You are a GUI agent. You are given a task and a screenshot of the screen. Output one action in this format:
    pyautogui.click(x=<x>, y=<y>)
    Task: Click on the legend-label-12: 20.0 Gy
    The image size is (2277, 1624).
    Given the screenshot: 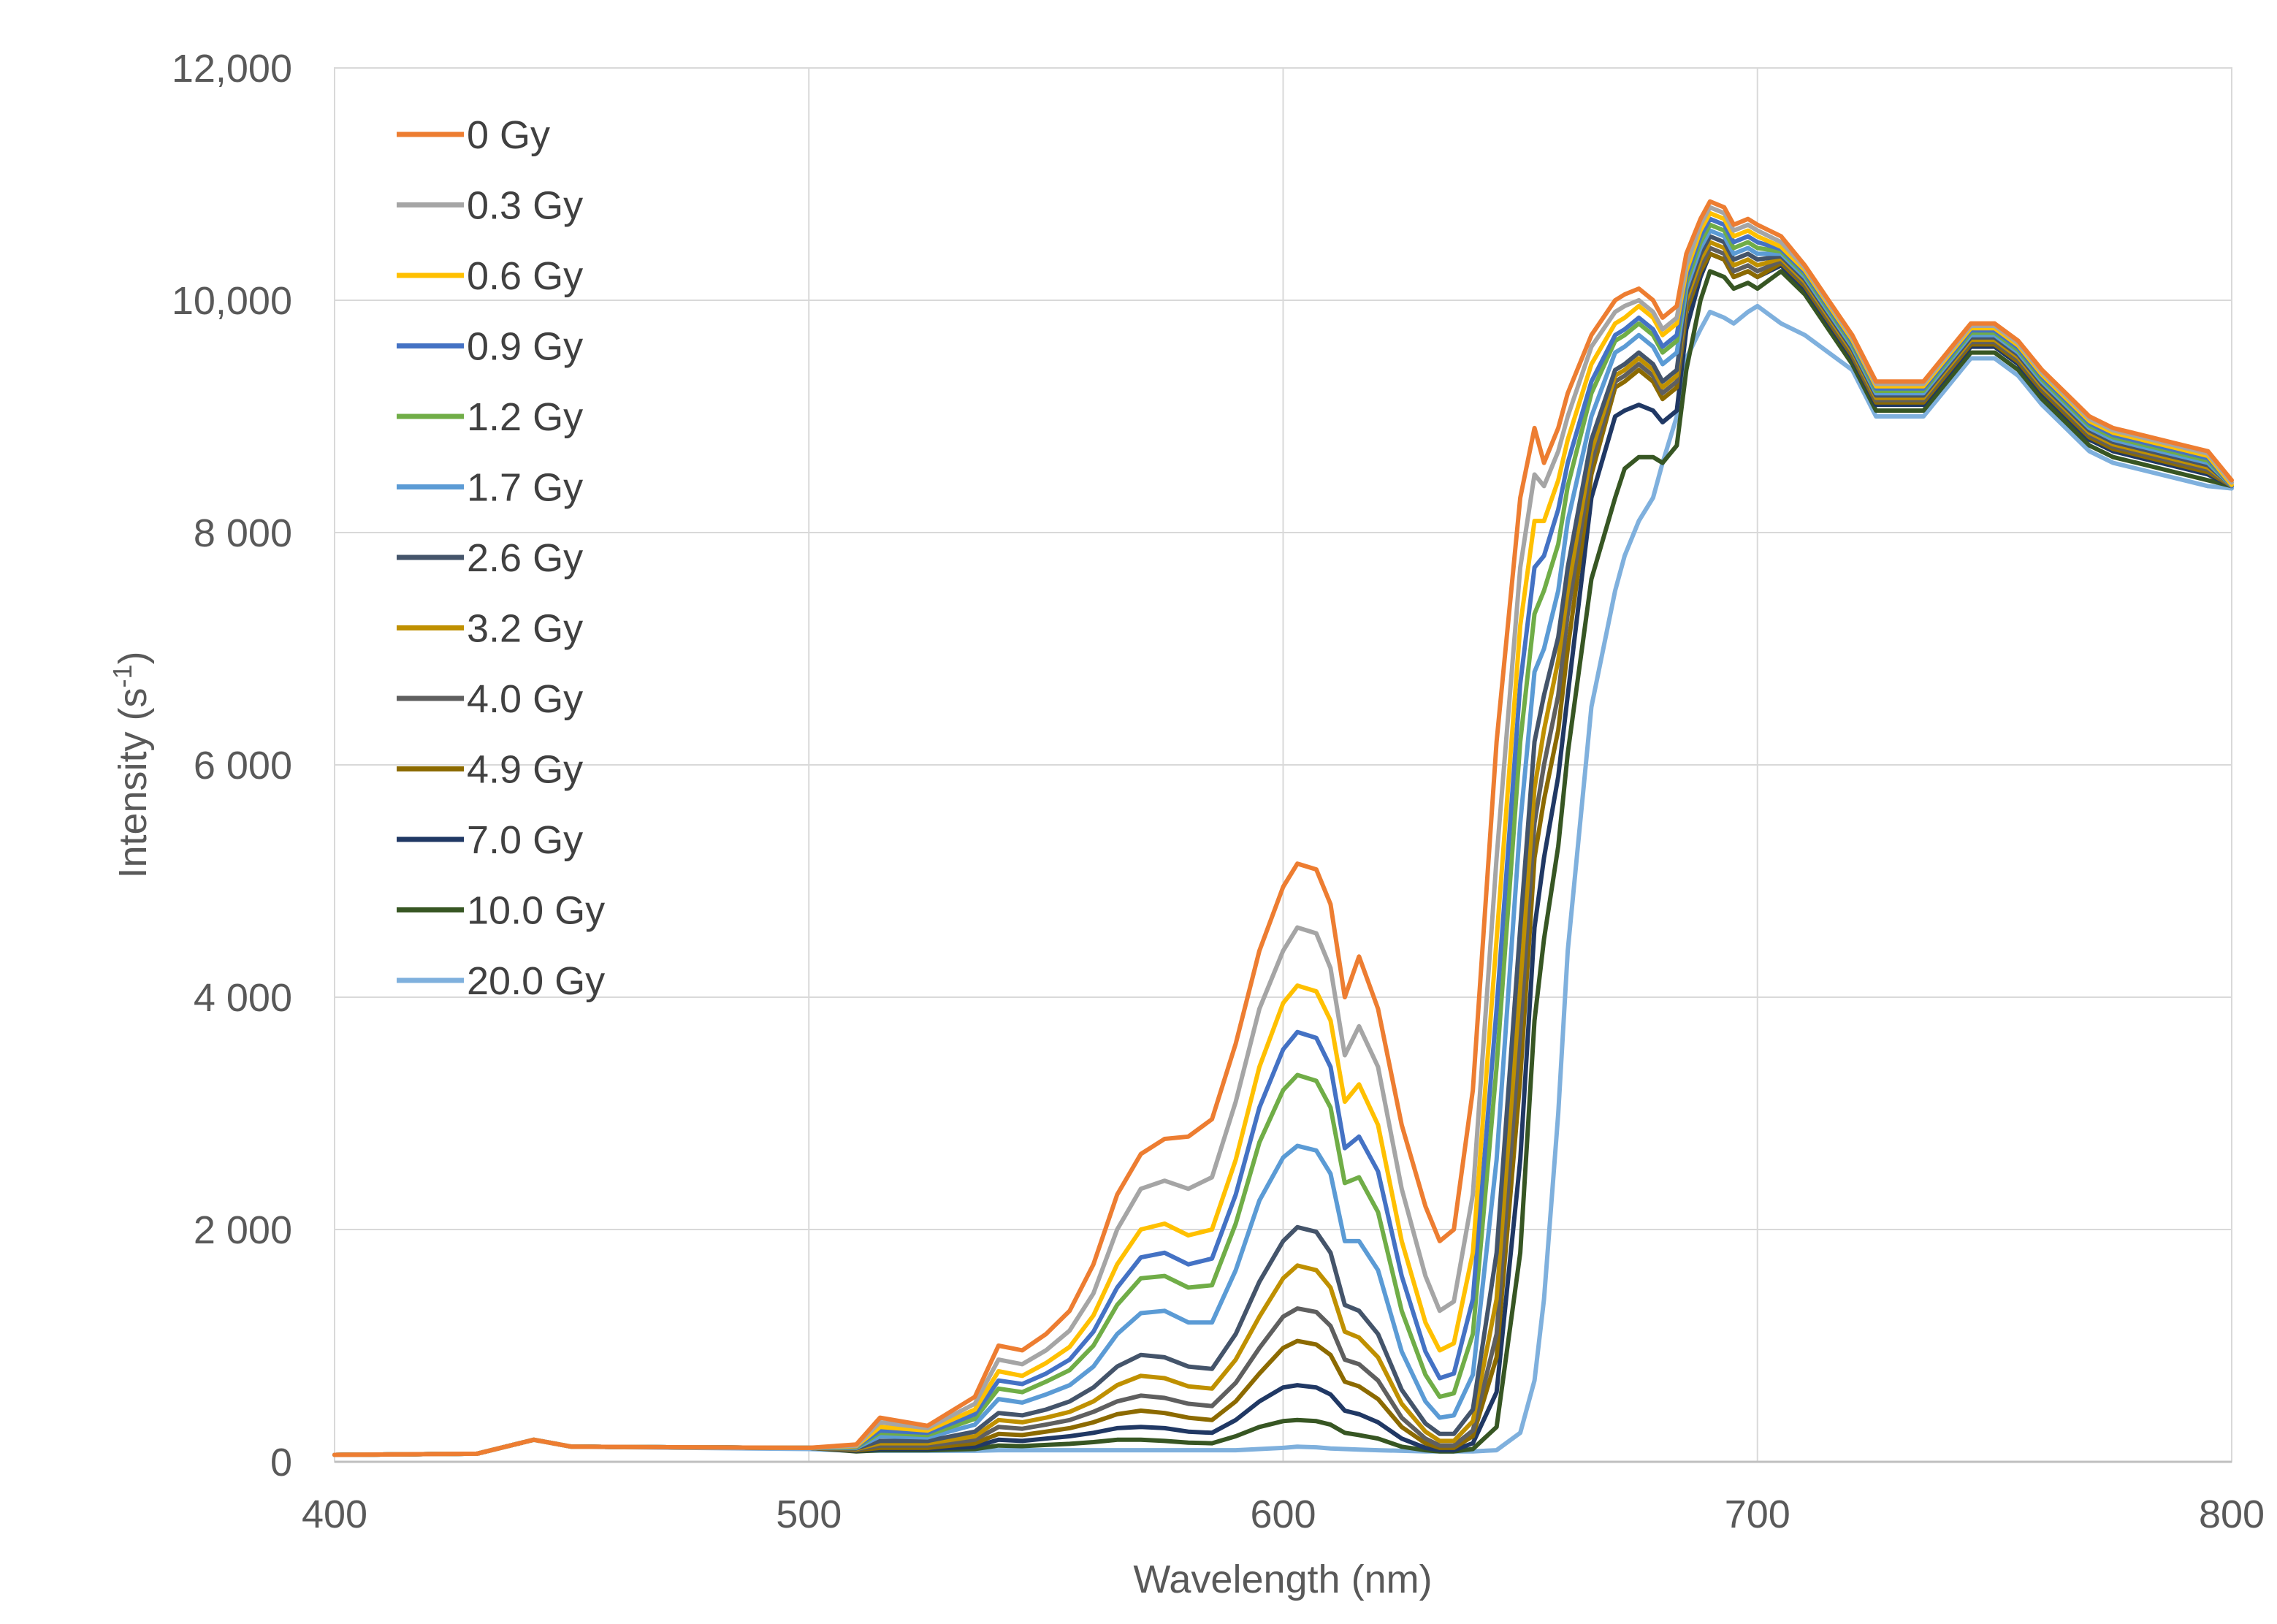 What is the action you would take?
    pyautogui.click(x=536, y=981)
    